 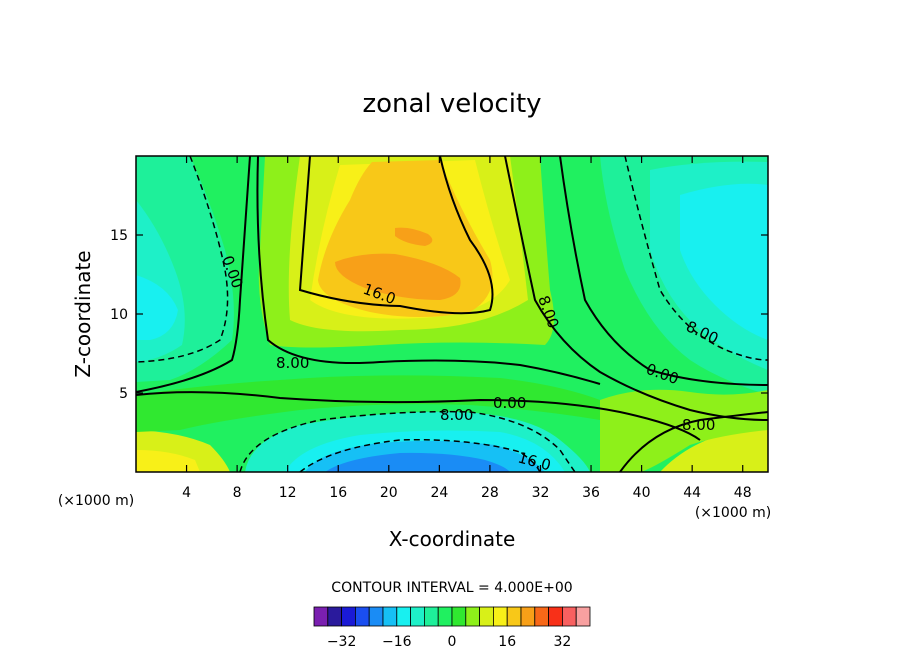 What do you see at coordinates (509, 403) in the screenshot?
I see `contour-label: 0.00` at bounding box center [509, 403].